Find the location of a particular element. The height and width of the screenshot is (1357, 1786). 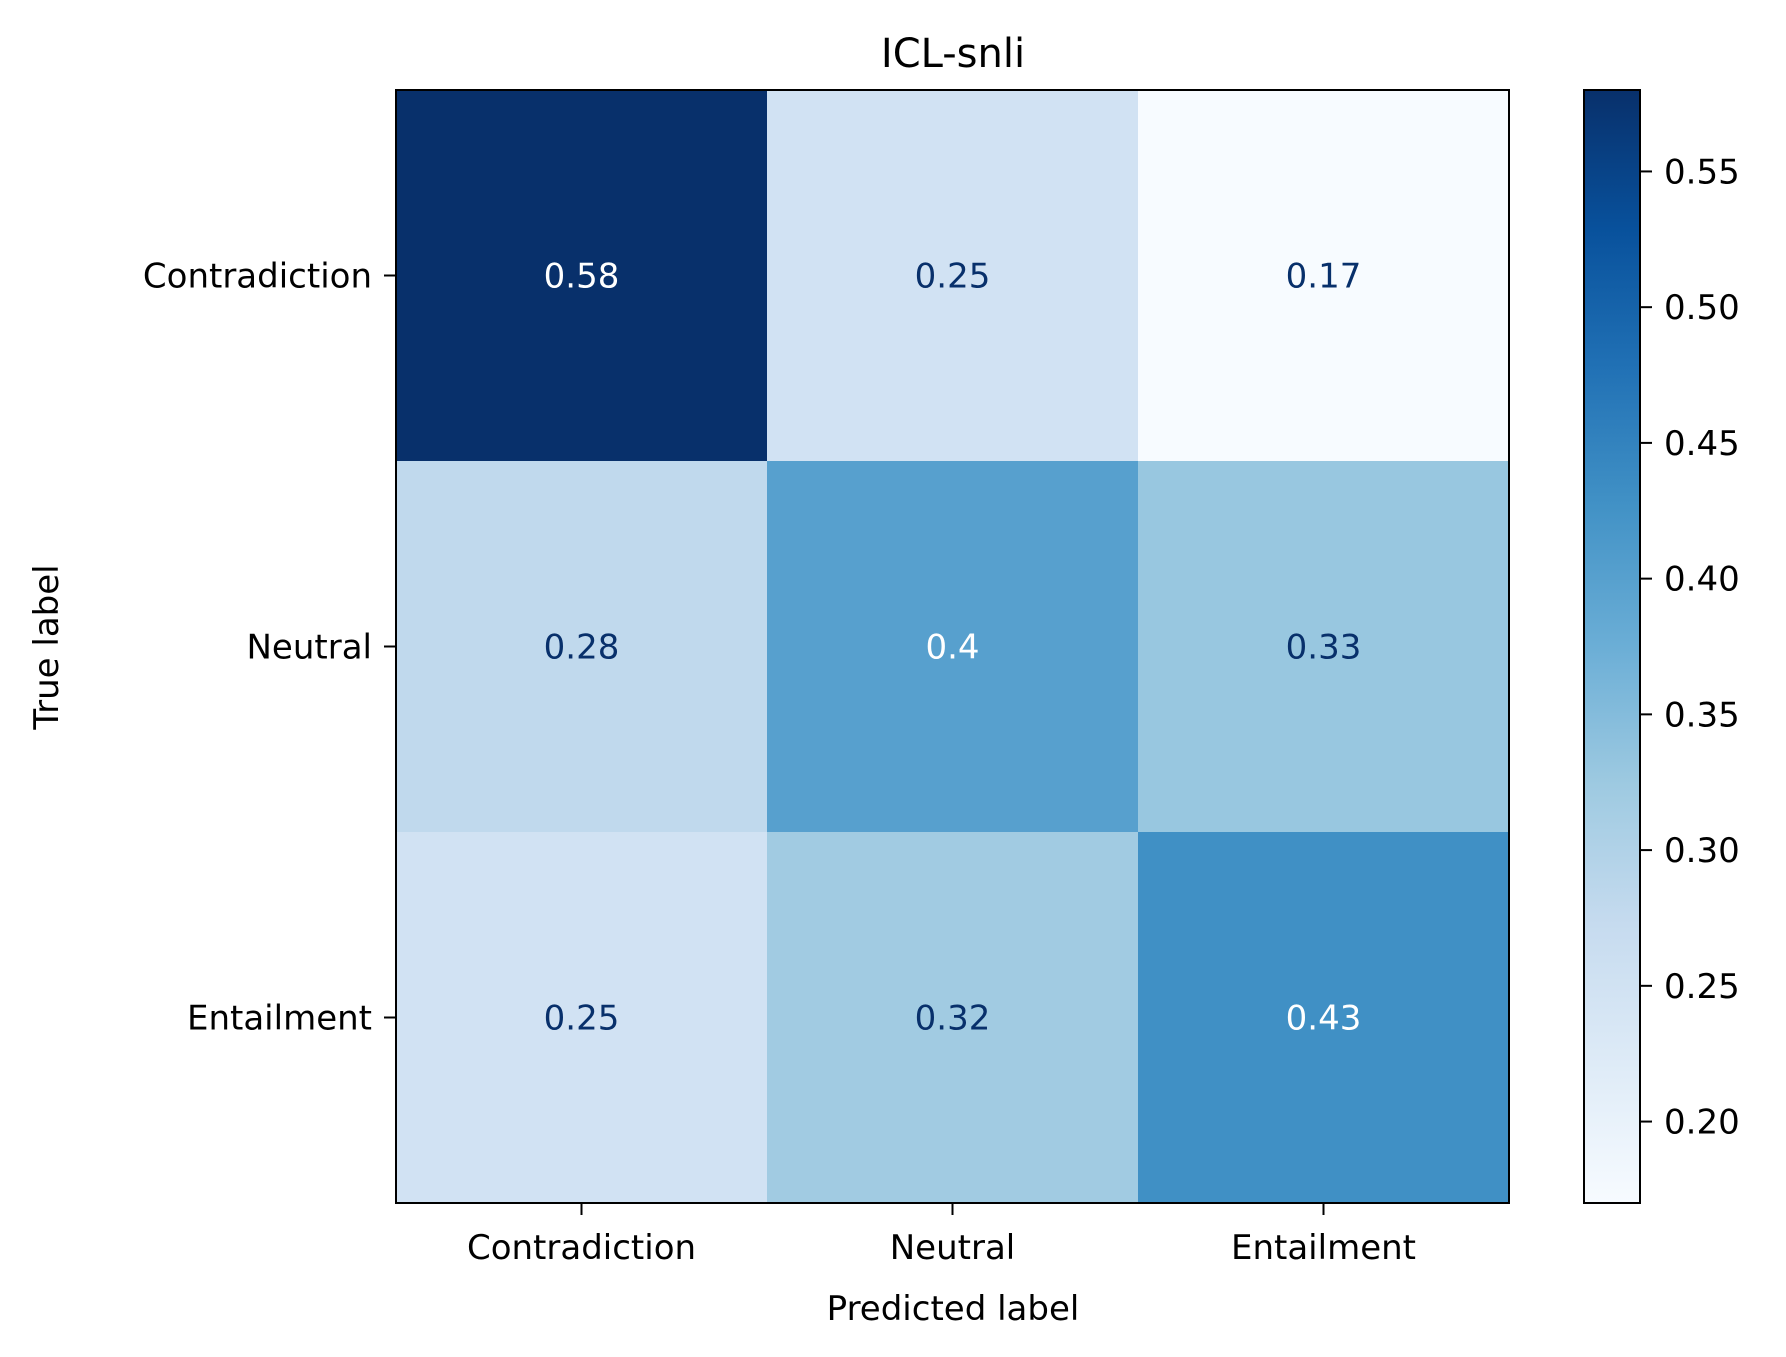

cell-value-label: 0.33 is located at coordinates (1324, 648).